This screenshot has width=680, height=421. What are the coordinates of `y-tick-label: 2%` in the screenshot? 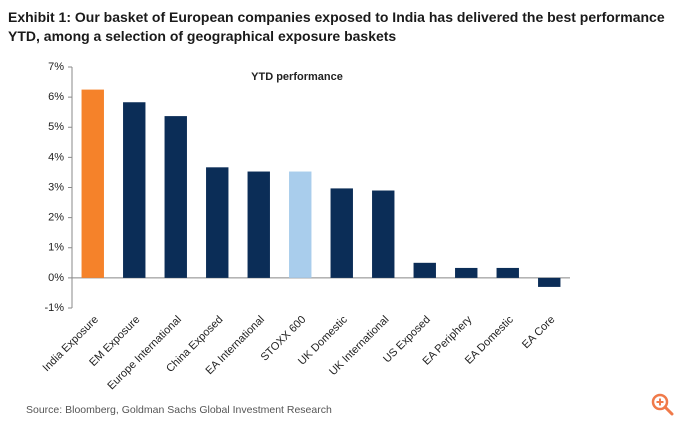 It's located at (56, 218).